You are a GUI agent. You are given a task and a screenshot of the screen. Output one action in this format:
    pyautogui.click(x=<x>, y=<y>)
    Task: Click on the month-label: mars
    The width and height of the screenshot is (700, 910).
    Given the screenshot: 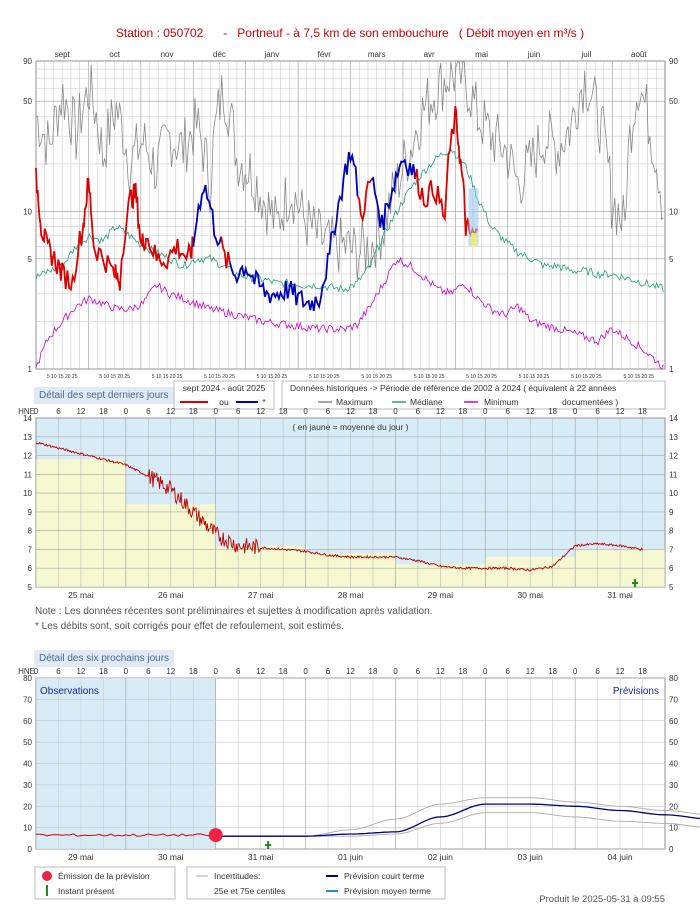 What is the action you would take?
    pyautogui.click(x=377, y=54)
    